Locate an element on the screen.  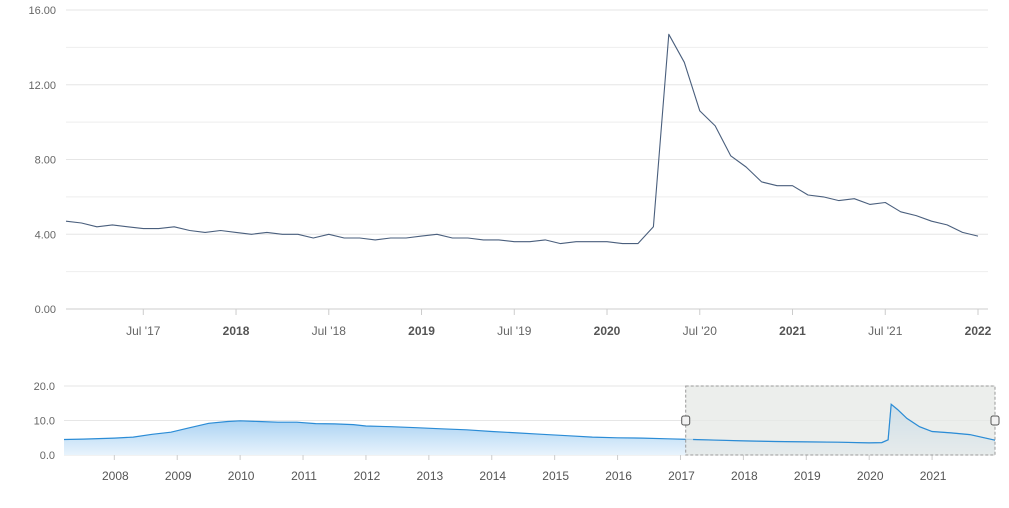
navigator-x-tick-label: 2014 is located at coordinates (492, 476).